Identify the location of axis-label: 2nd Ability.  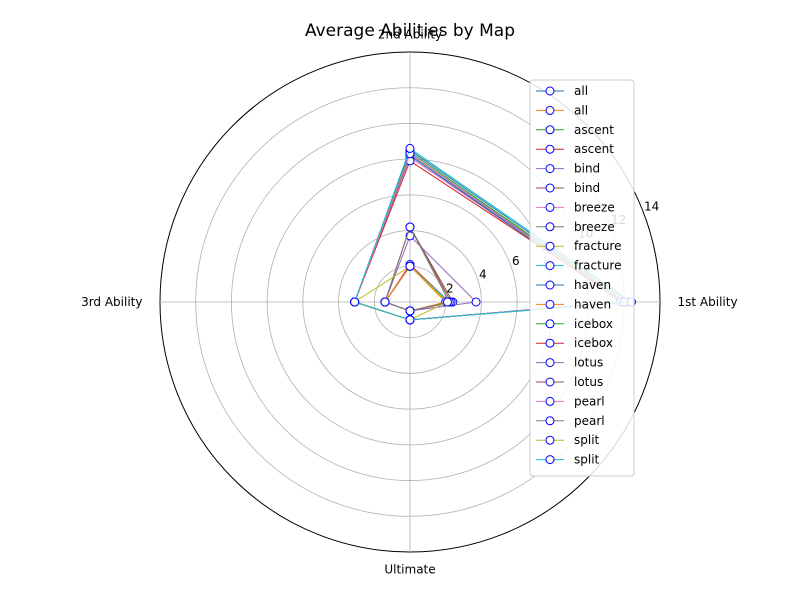
(410, 35).